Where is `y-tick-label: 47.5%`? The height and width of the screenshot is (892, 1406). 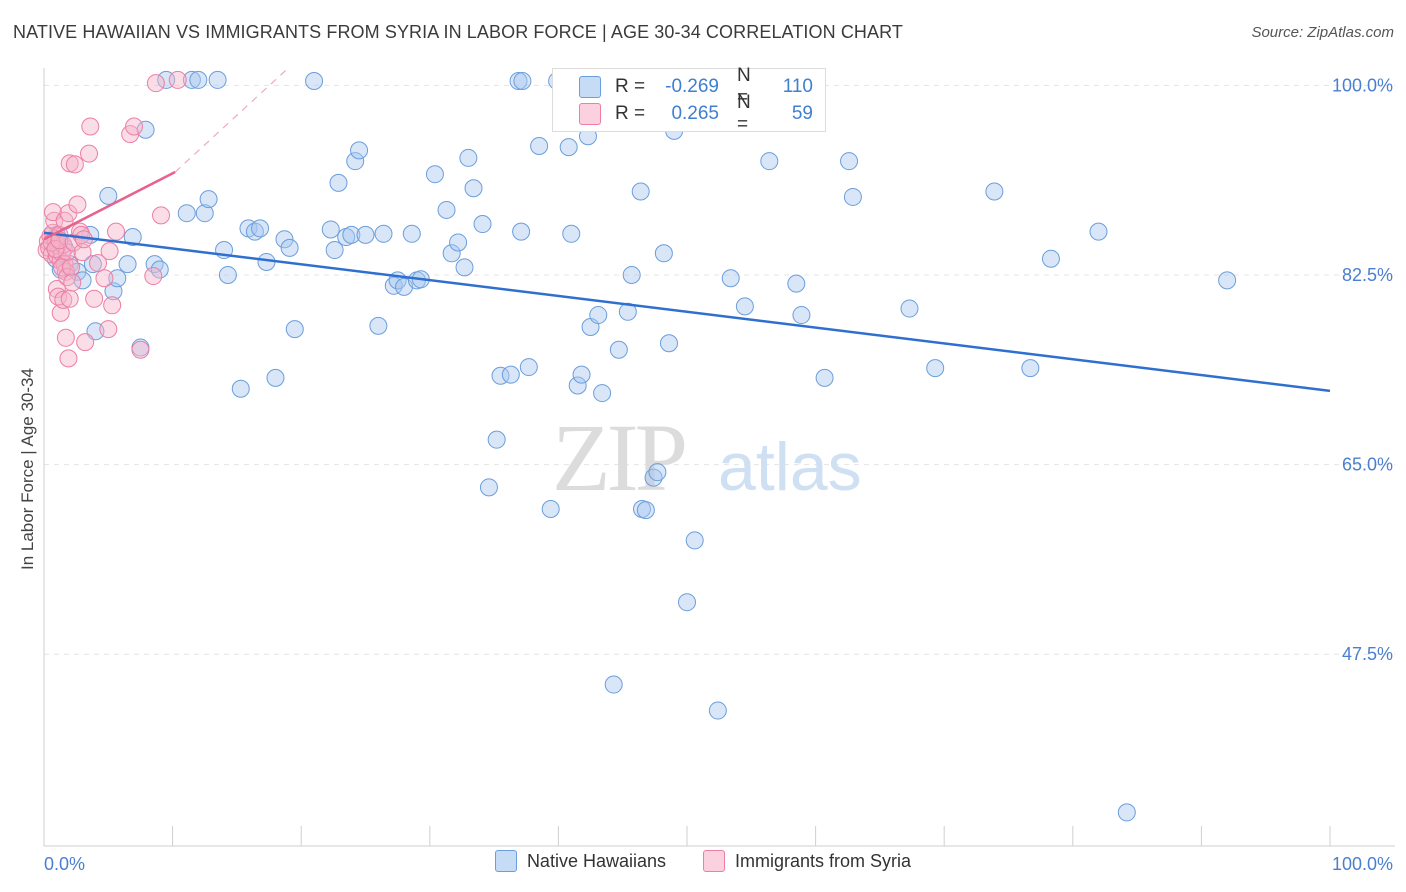
y-tick-label: 47.5% is located at coordinates (1367, 654).